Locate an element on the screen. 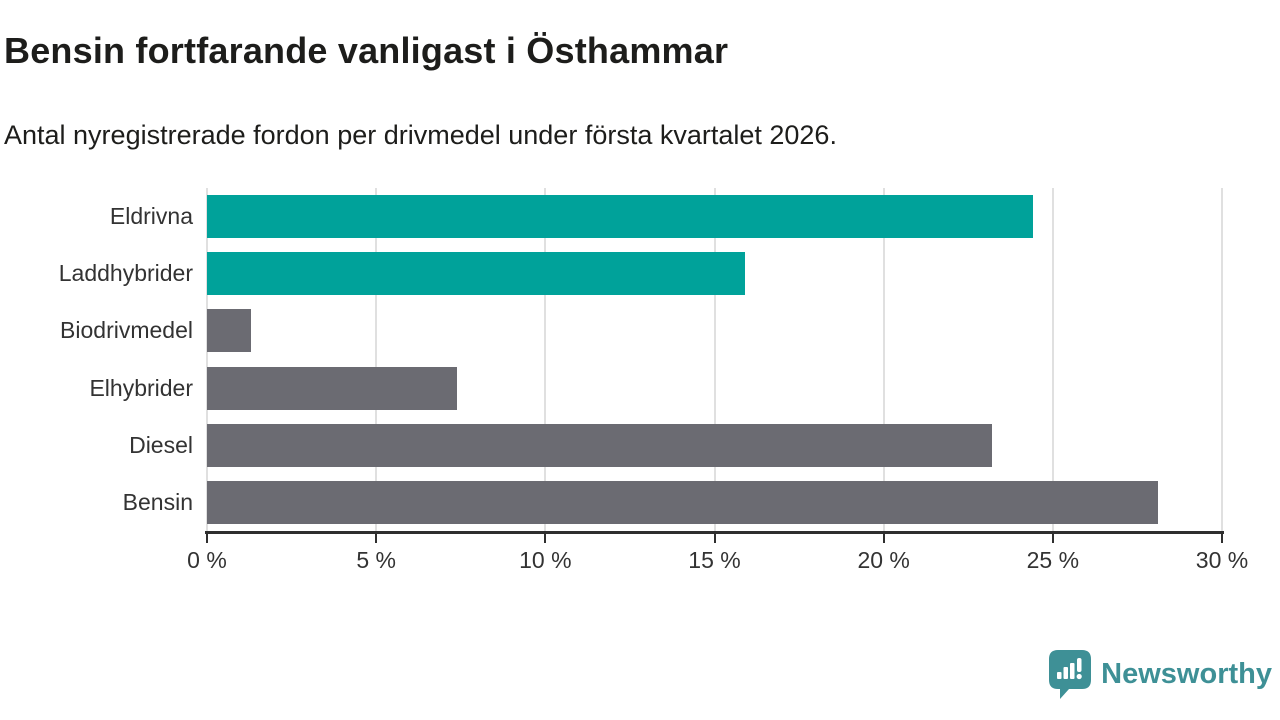  category-label: Eldrivna is located at coordinates (151, 216).